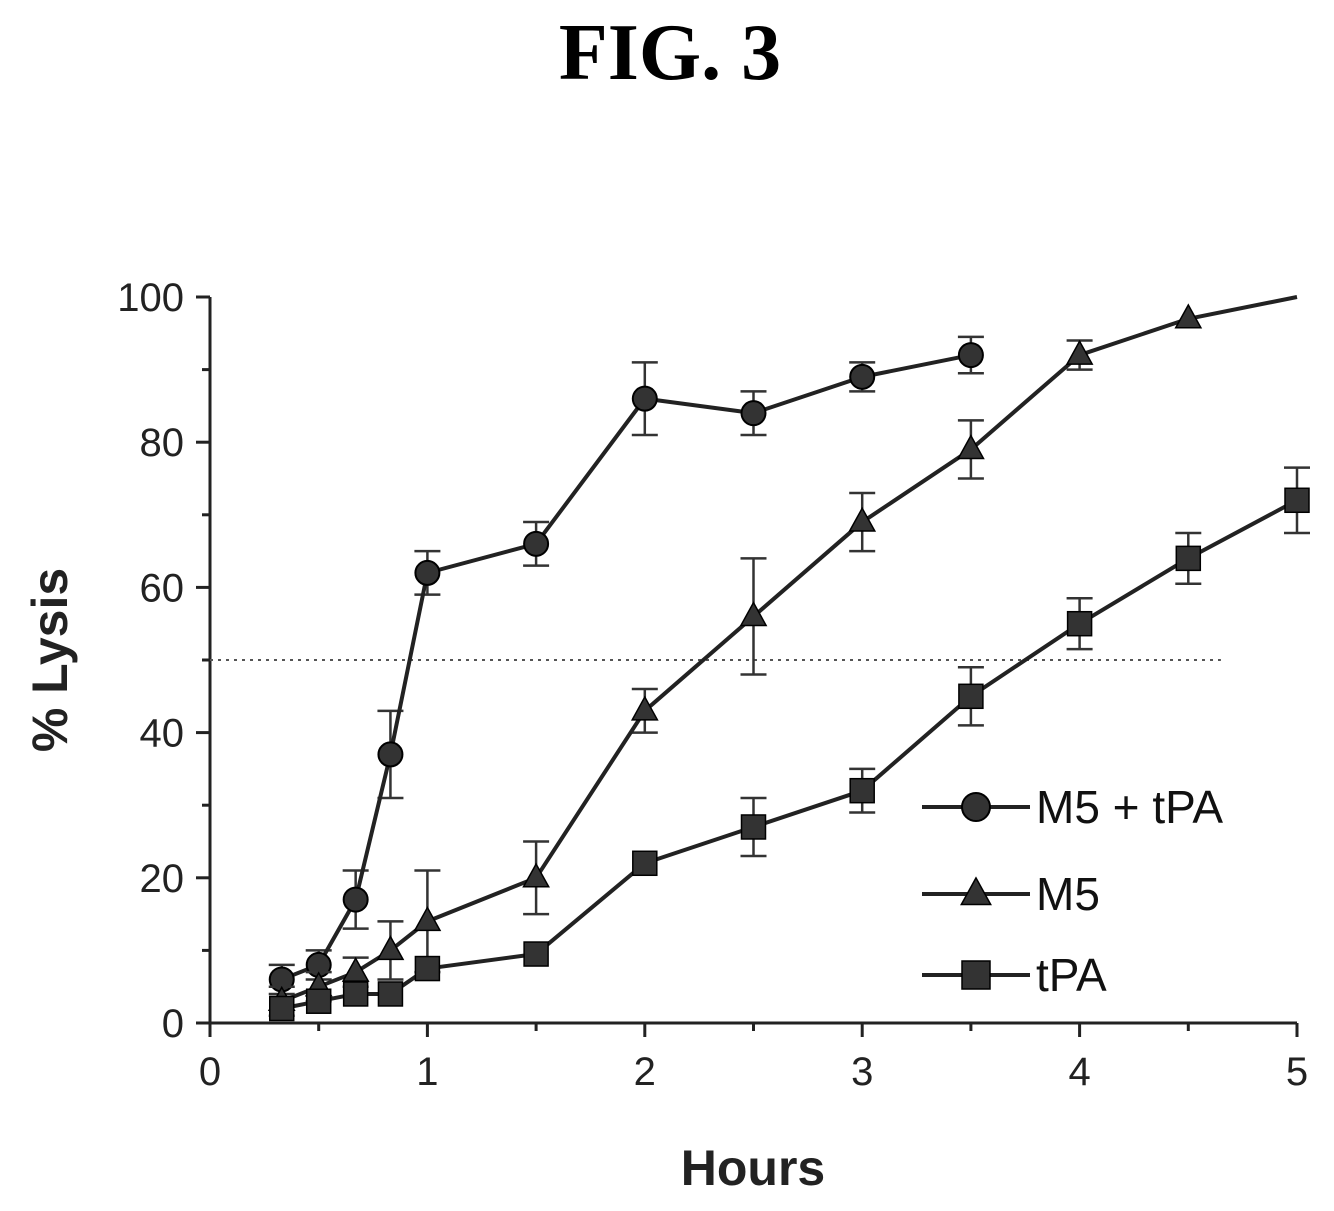 The image size is (1334, 1211). Describe the element at coordinates (645, 1072) in the screenshot. I see `x-tick-label: 2` at that location.